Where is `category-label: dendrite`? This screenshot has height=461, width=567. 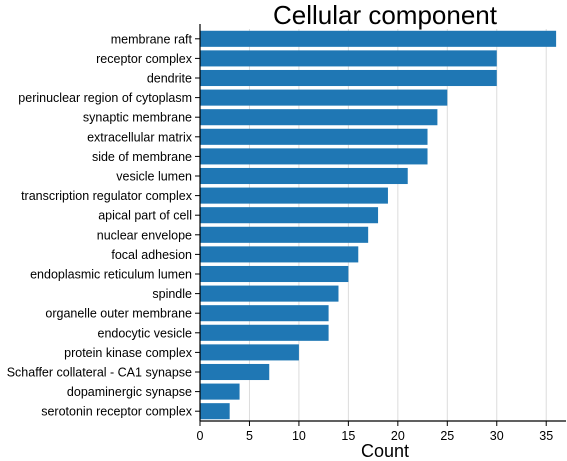 category-label: dendrite is located at coordinates (169, 79).